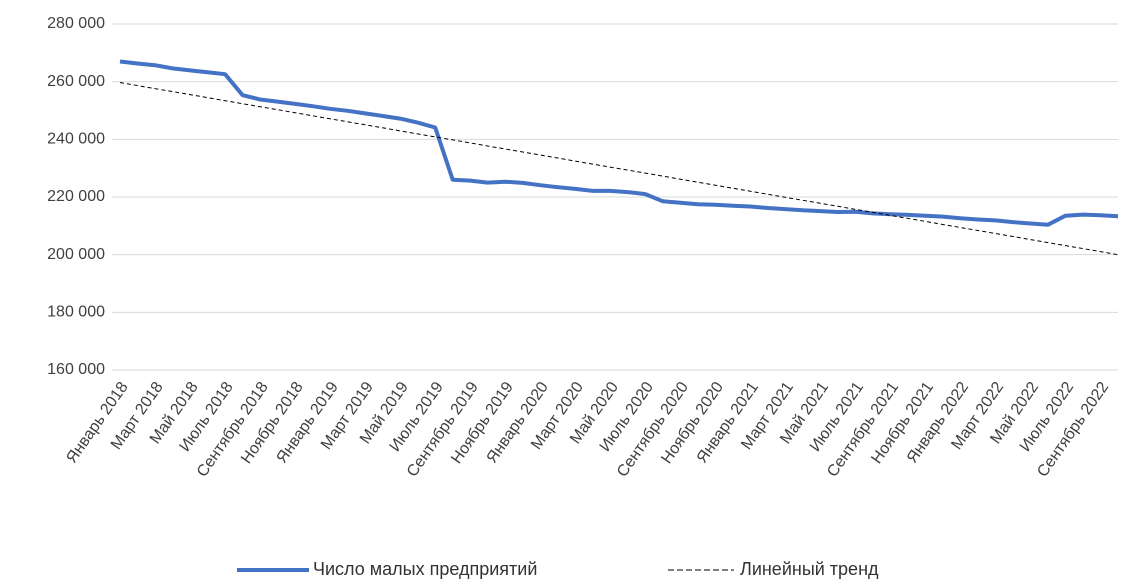 The height and width of the screenshot is (581, 1121). I want to click on y-tick-label: 220 000, so click(76, 196).